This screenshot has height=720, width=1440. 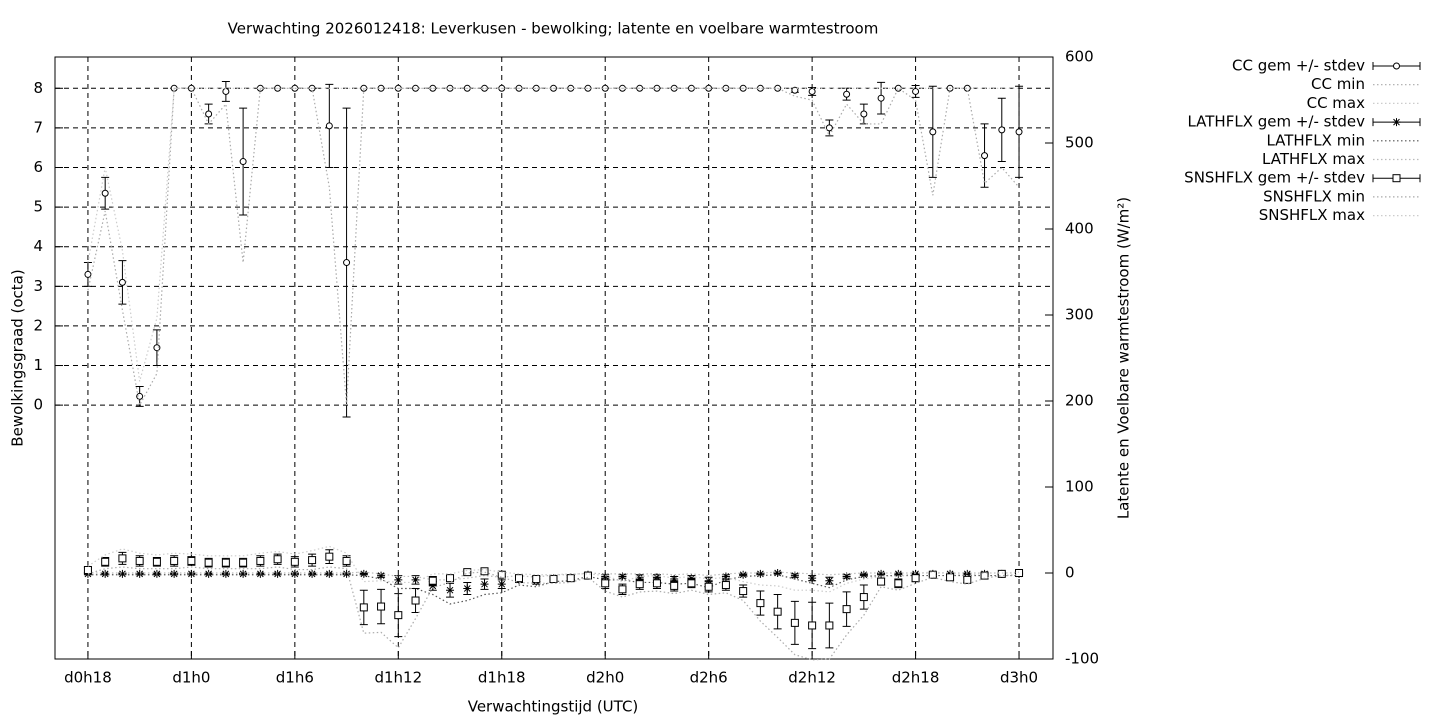 I want to click on legend-label: LATHFLX gem +/- stdev, so click(x=1276, y=122).